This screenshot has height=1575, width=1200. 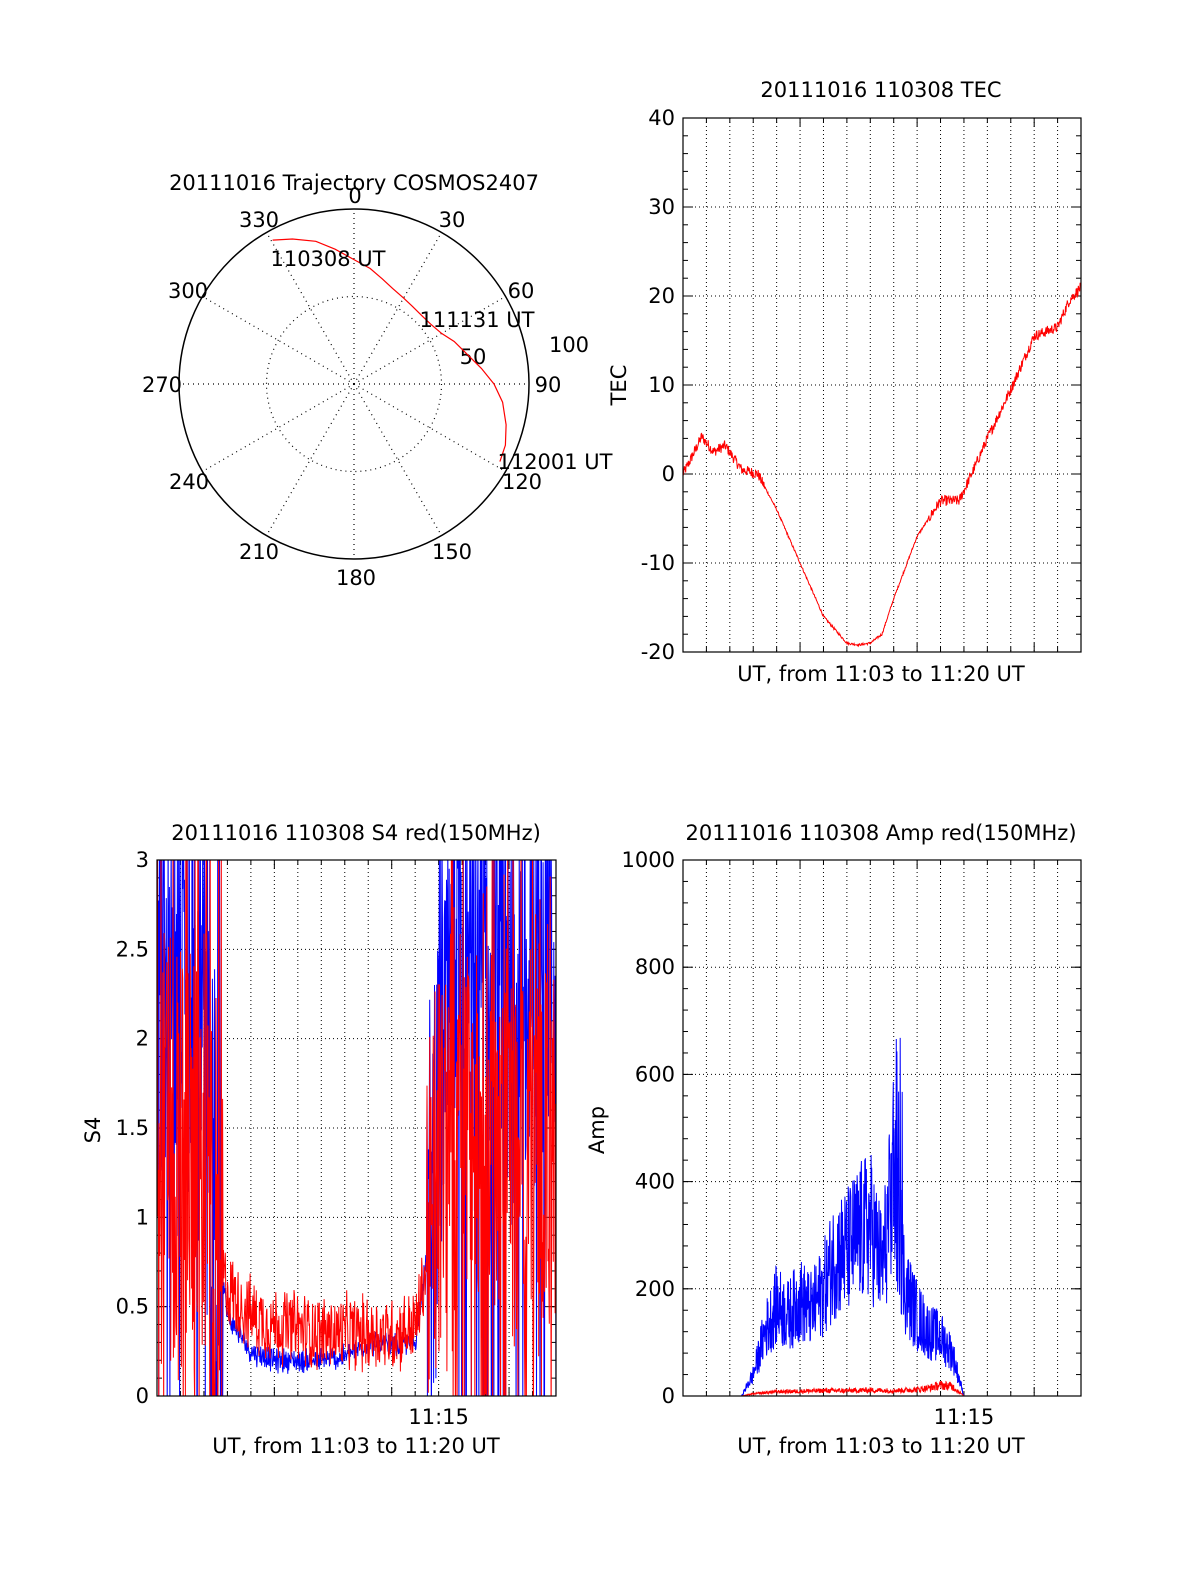 What do you see at coordinates (354, 183) in the screenshot?
I see `chart-title: 20111016 Trajectory COSMOS2407` at bounding box center [354, 183].